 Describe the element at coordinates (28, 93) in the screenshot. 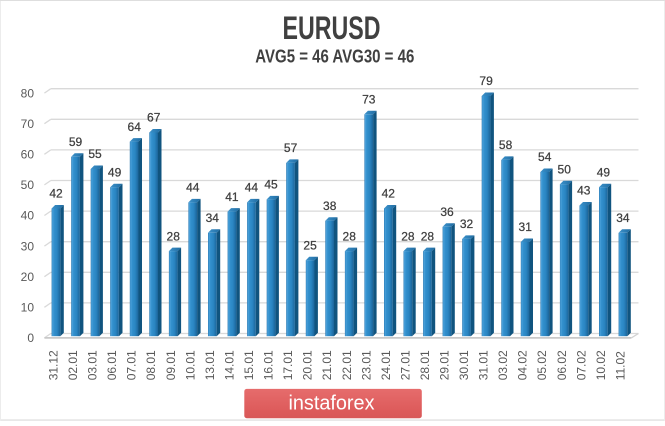

I see `svg-text: 80` at that location.